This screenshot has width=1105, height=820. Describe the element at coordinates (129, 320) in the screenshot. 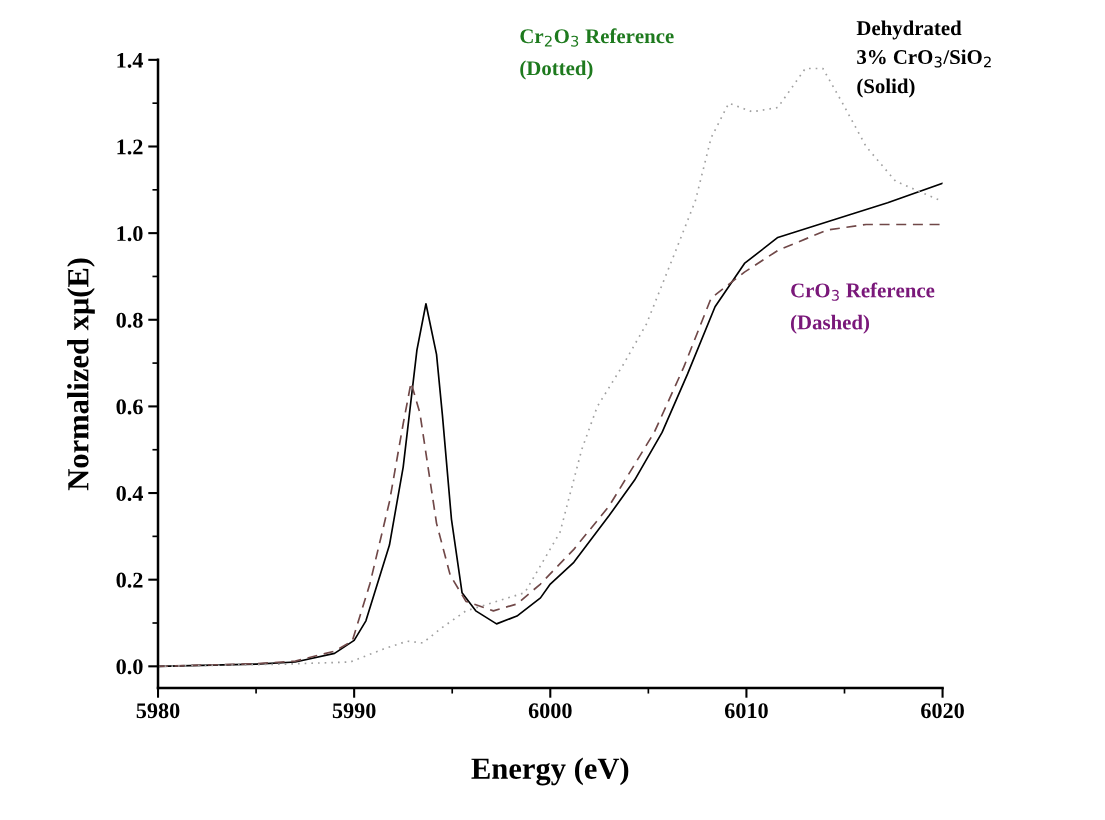

I see `y-tick-label: 0.8` at that location.